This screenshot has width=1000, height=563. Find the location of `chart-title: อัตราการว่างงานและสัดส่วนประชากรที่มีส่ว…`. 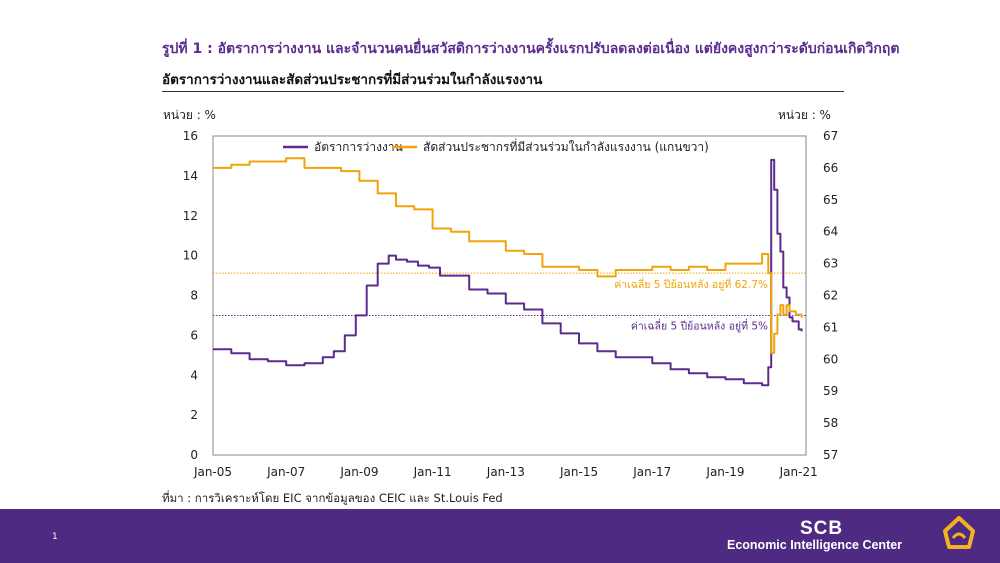

chart-title: อัตราการว่างงานและสัดส่วนประชากรที่มีส่ว… is located at coordinates (352, 80).